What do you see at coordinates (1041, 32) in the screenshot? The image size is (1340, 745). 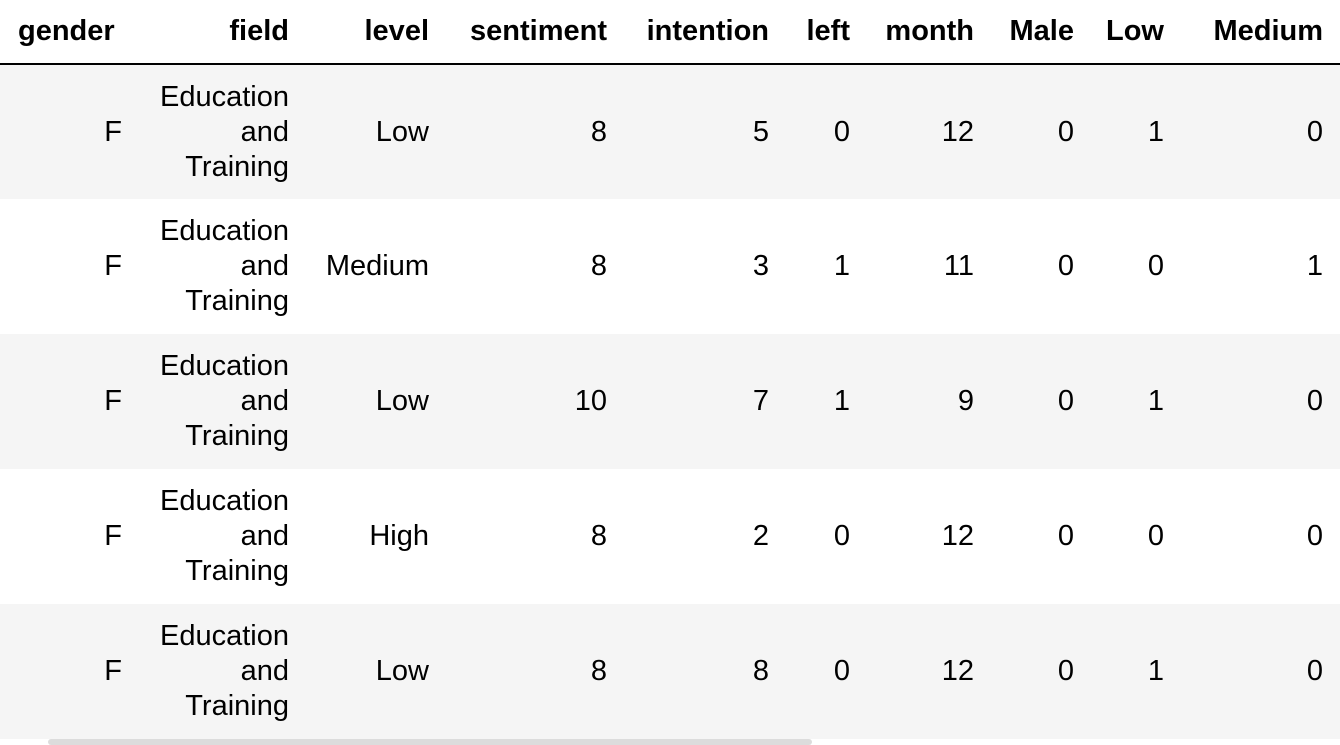 I see `column-header-male: Male` at bounding box center [1041, 32].